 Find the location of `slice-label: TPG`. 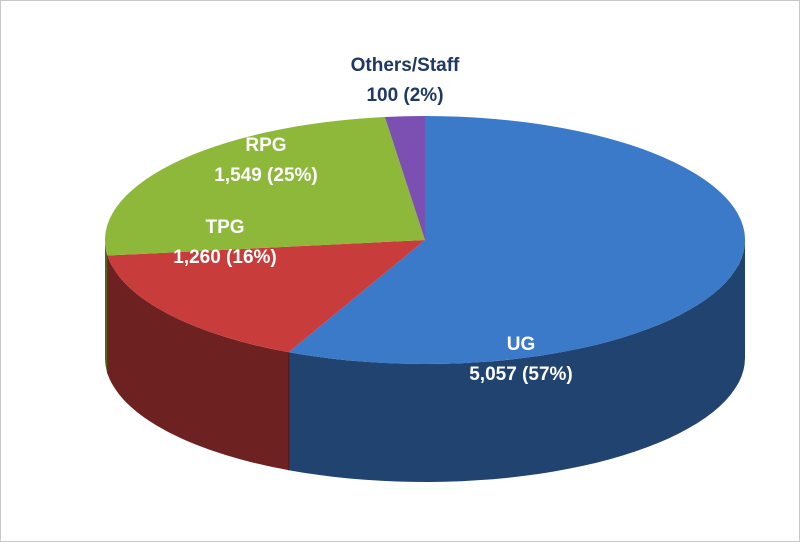

slice-label: TPG is located at coordinates (224, 227).